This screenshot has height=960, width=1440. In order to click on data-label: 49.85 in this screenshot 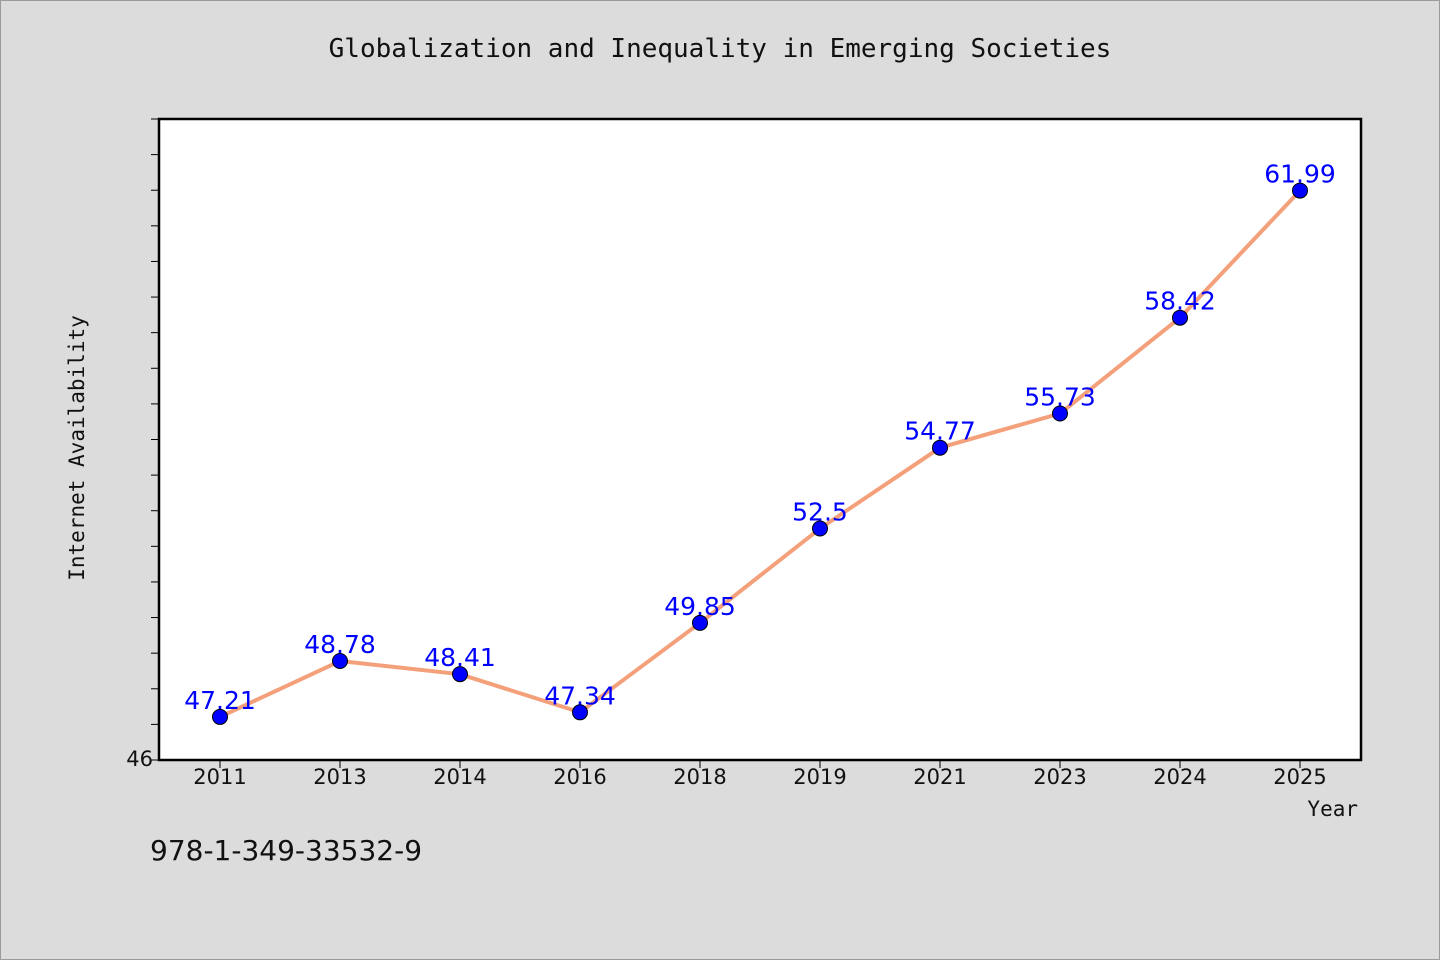, I will do `click(700, 606)`.